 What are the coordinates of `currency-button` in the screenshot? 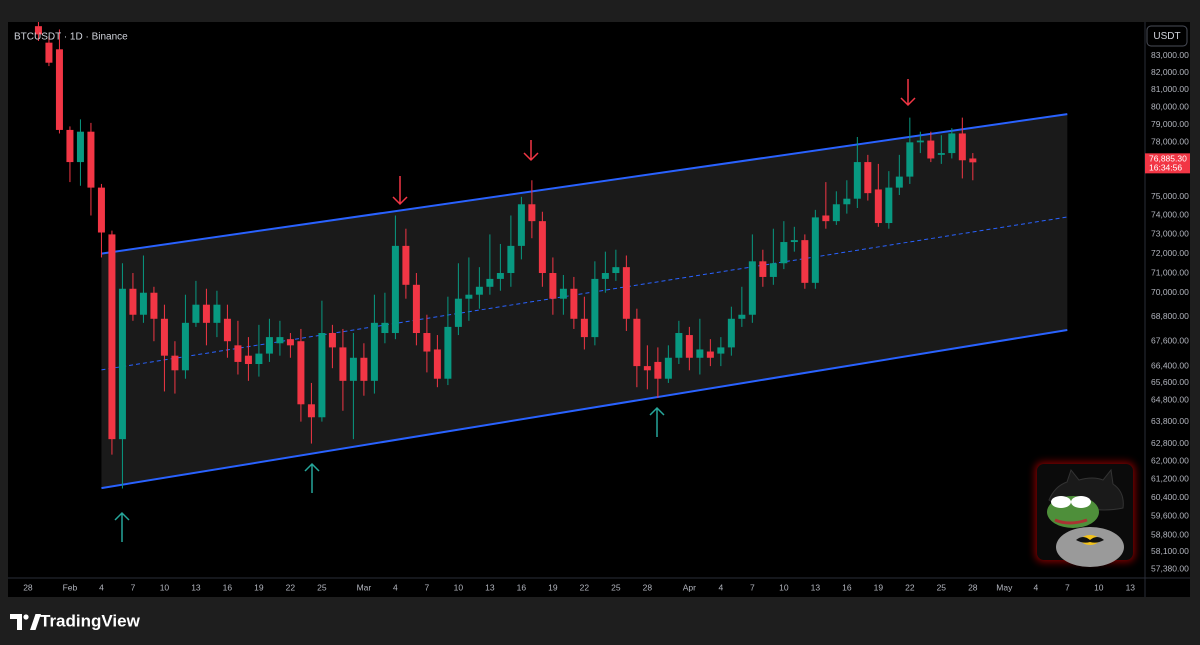 It's located at (1167, 36).